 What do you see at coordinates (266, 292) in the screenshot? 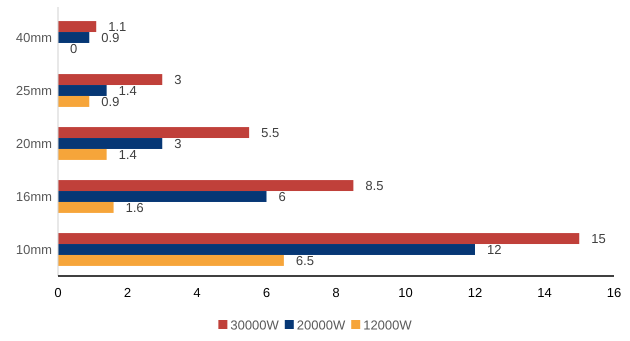
I see `x-tick-label: 6` at bounding box center [266, 292].